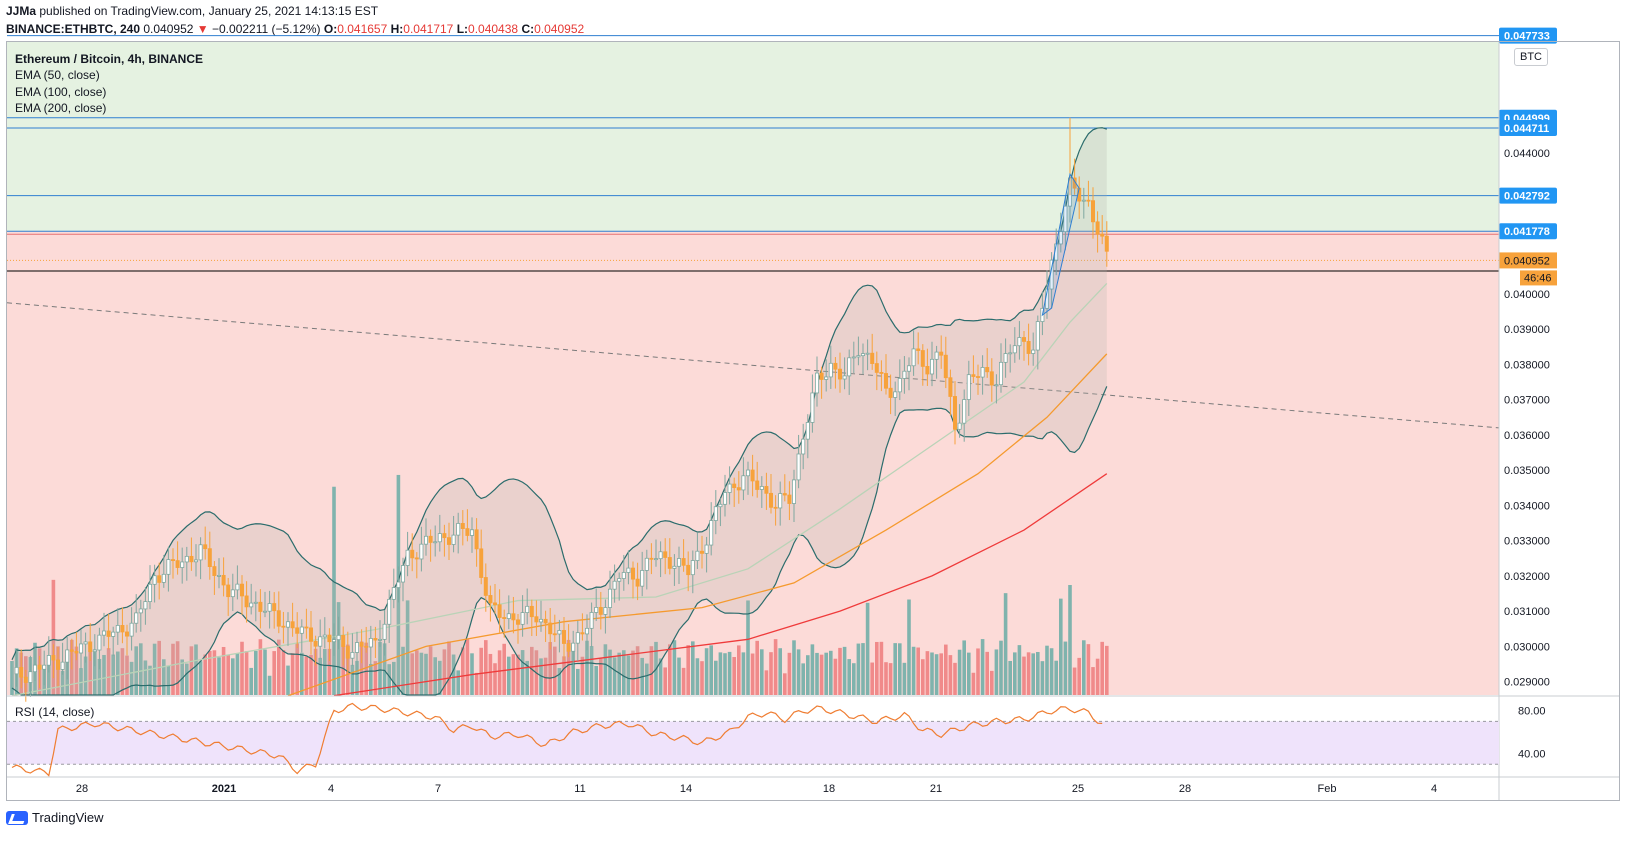  What do you see at coordinates (266, 29) in the screenshot?
I see `price-change: −0.002211 (−5.12%)` at bounding box center [266, 29].